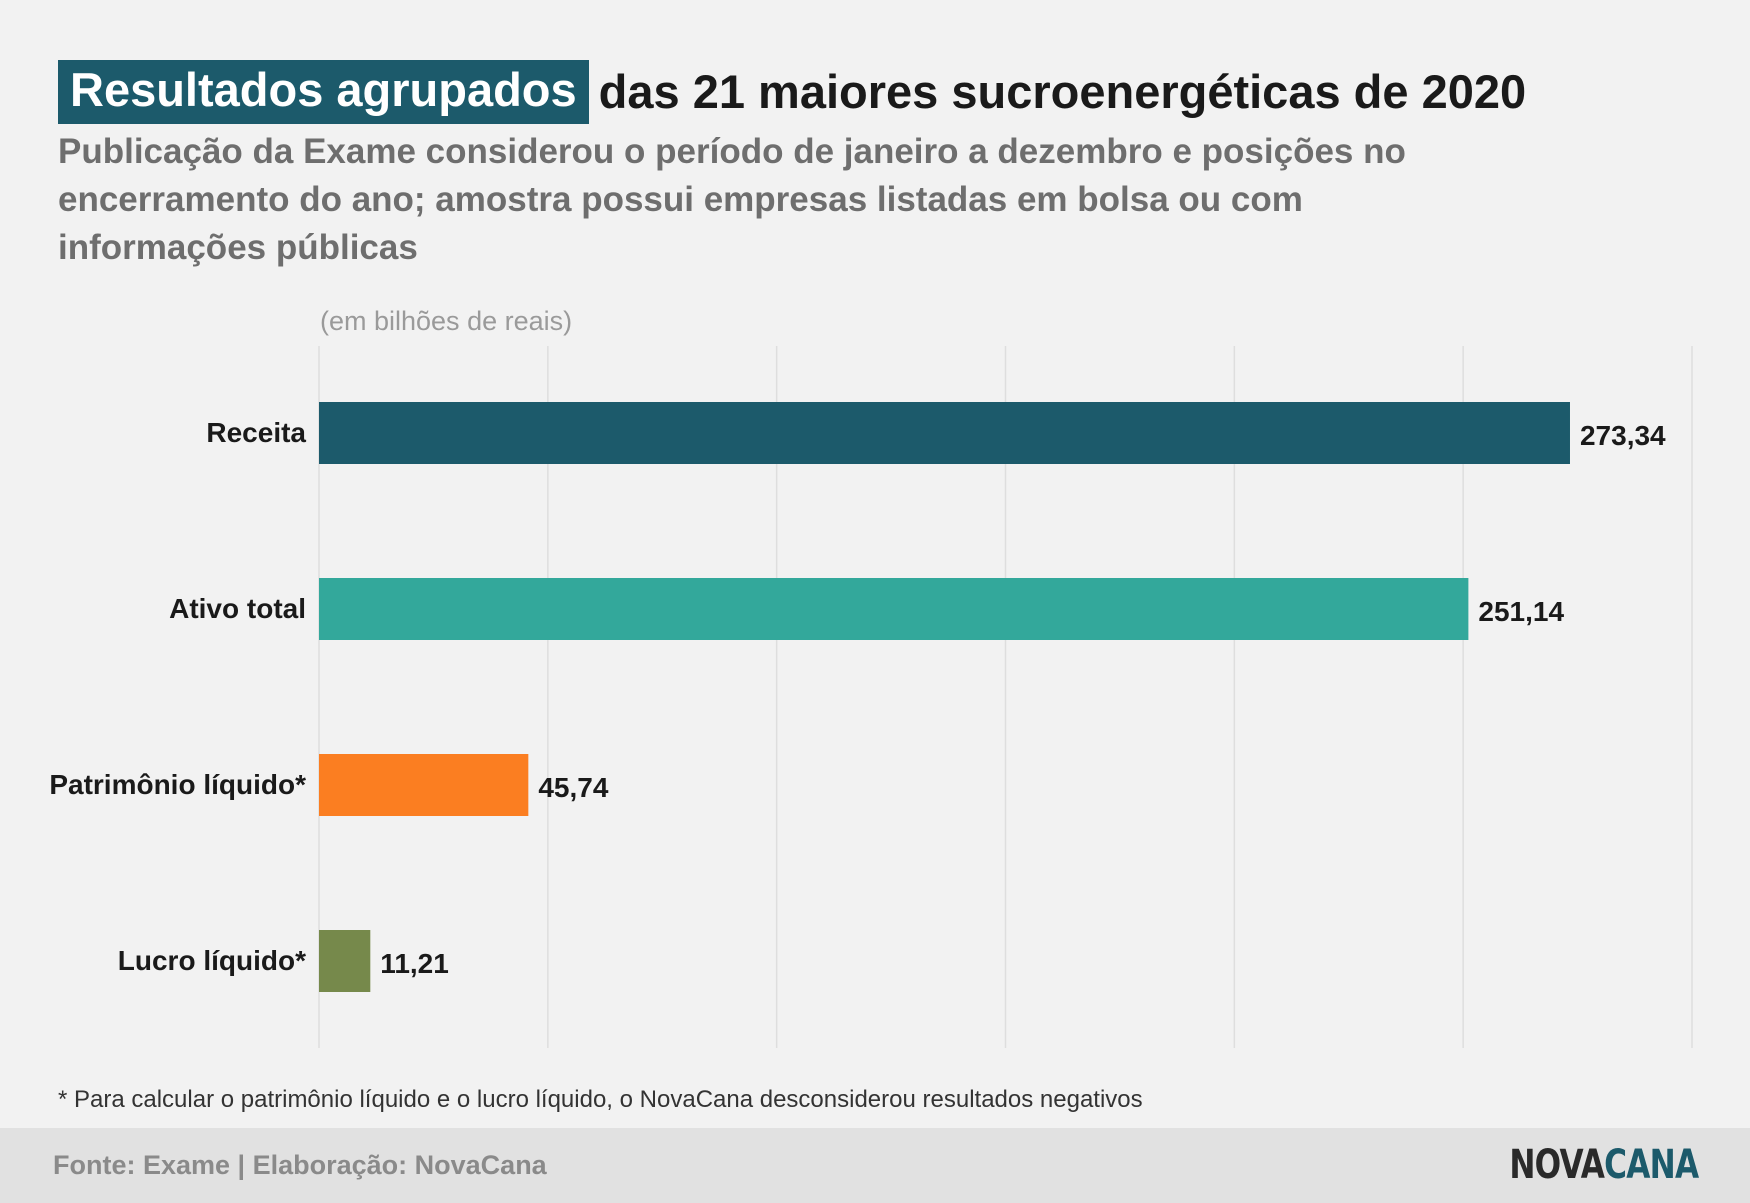 This screenshot has height=1203, width=1750. What do you see at coordinates (237, 608) in the screenshot?
I see `category-label: Ativo total` at bounding box center [237, 608].